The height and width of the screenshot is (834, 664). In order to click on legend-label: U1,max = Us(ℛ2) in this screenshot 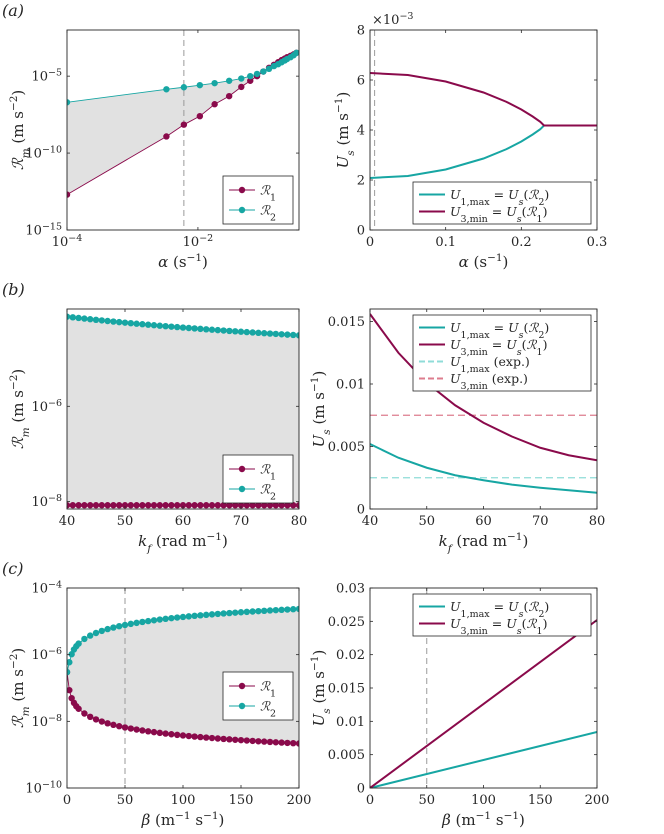, I will do `click(499, 330)`.